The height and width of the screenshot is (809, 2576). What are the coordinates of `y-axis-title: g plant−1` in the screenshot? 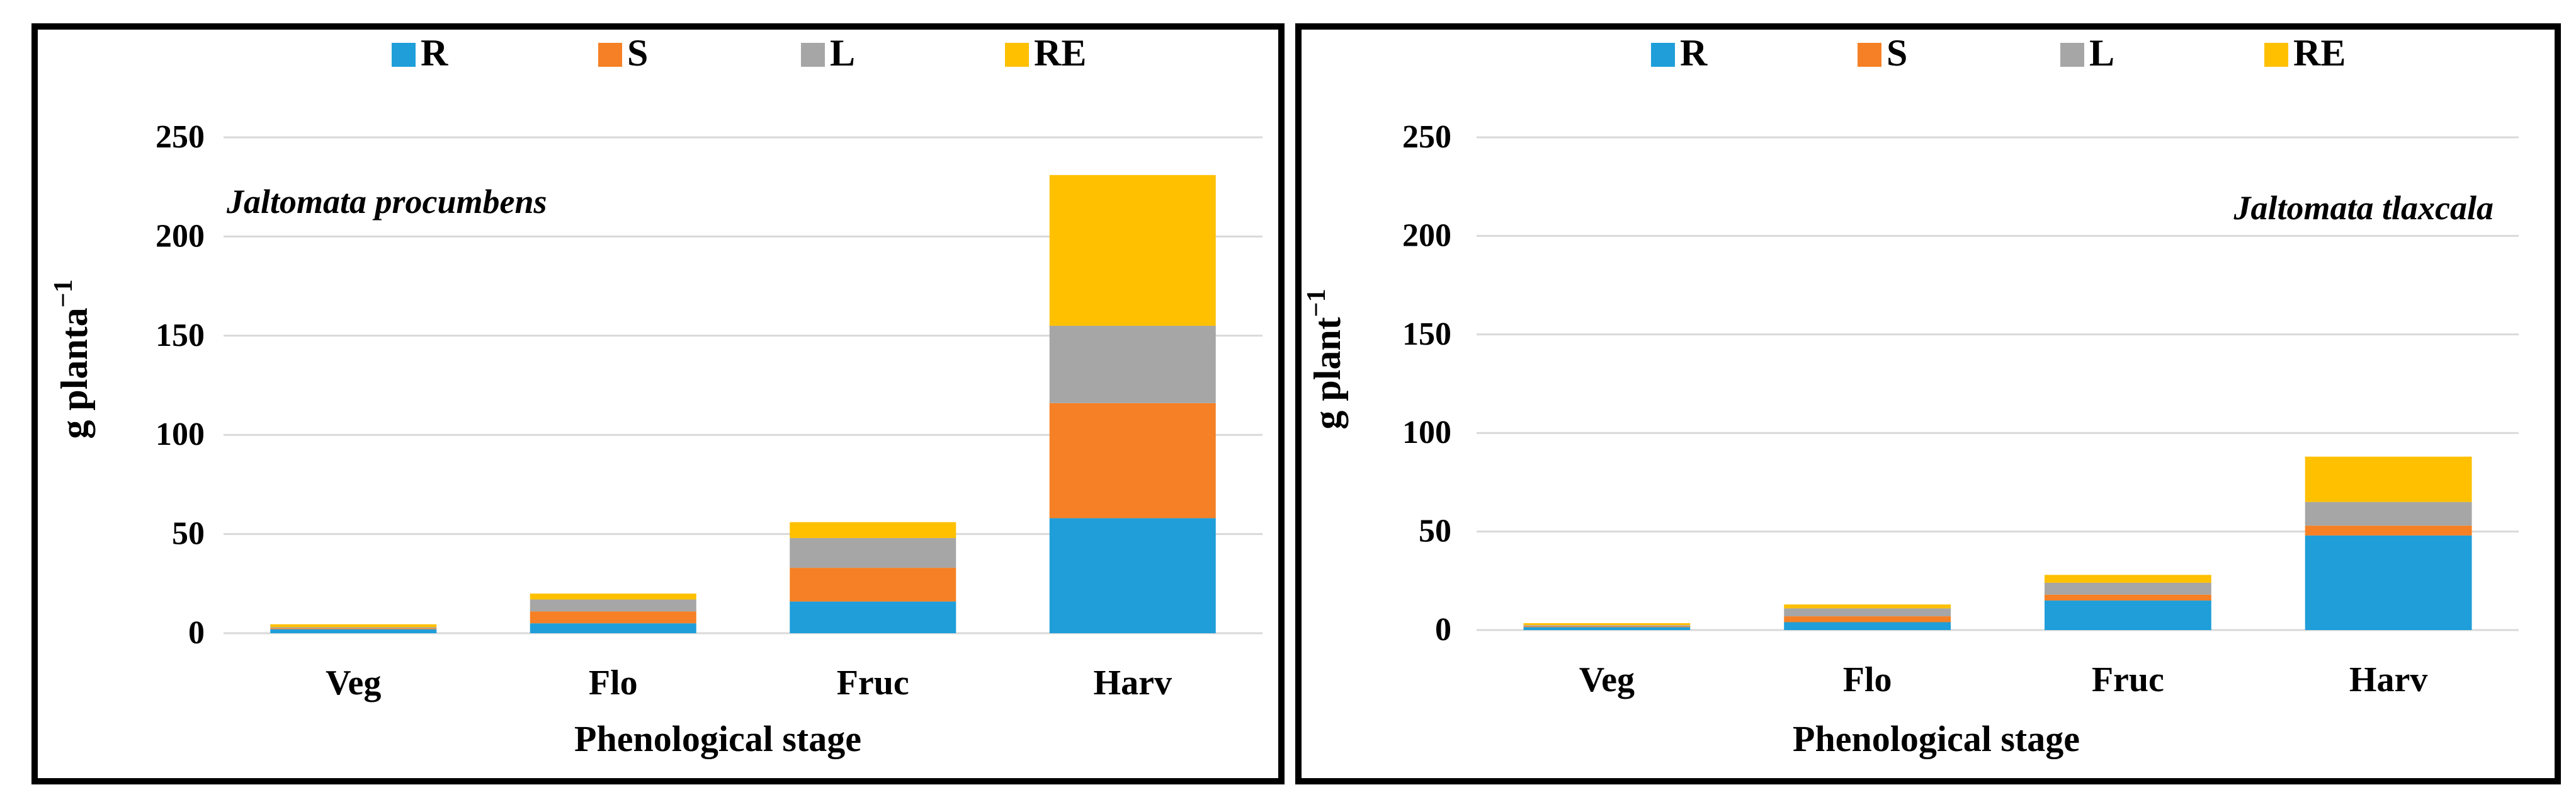 It's located at (1325, 359).